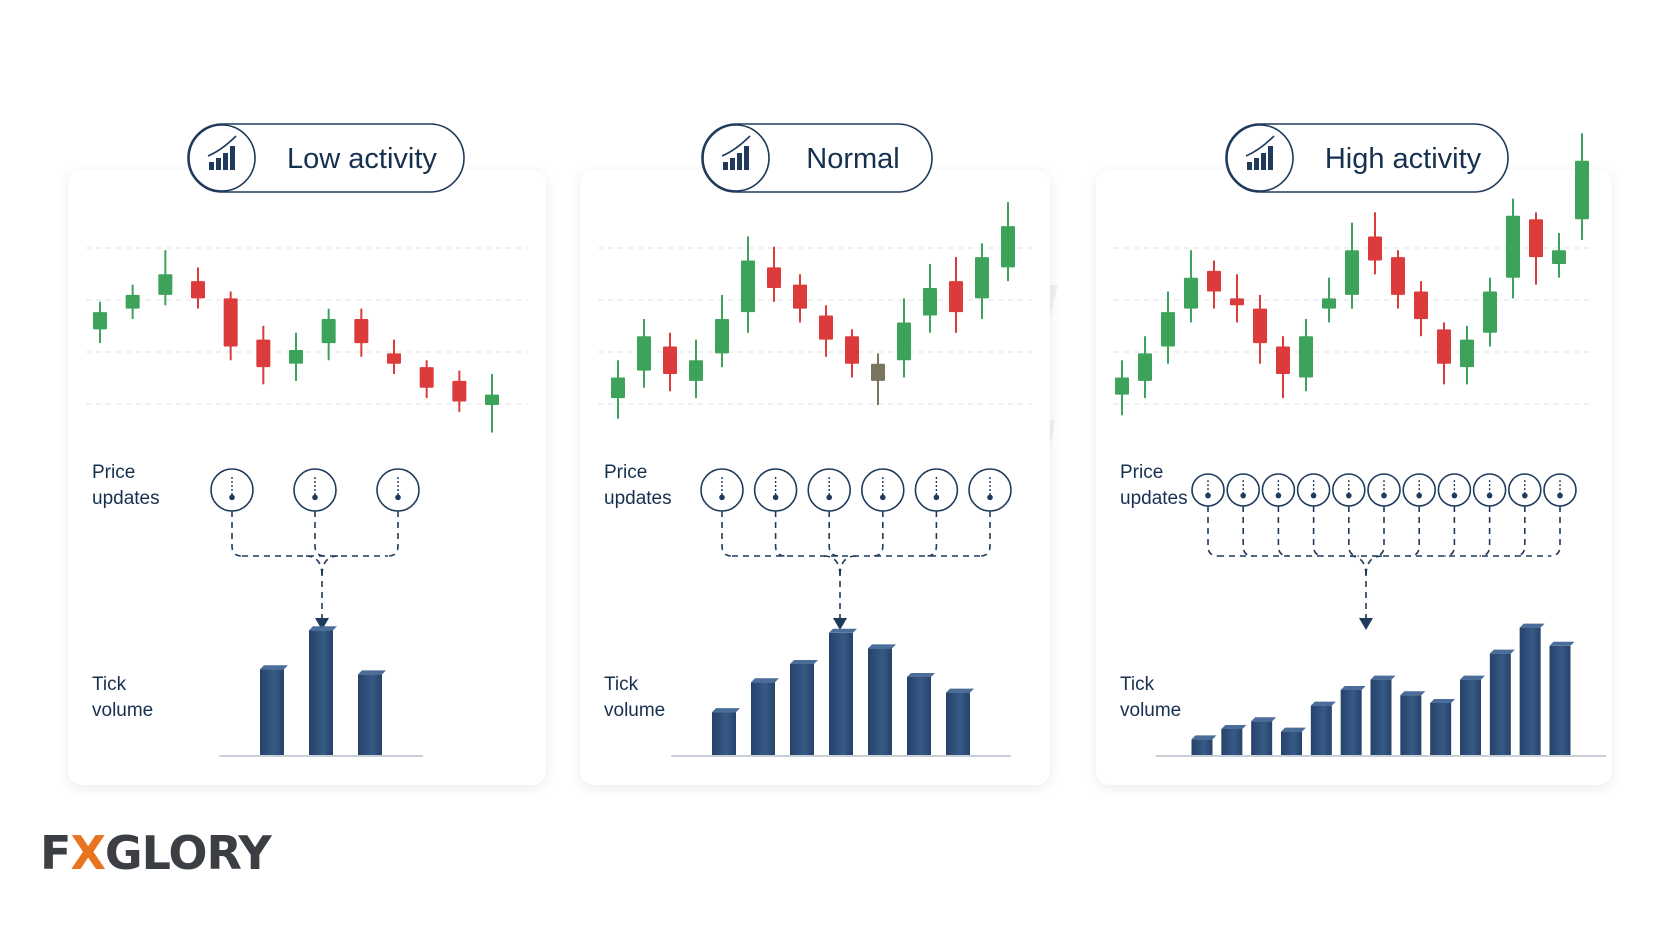 This screenshot has width=1664, height=928. What do you see at coordinates (362, 159) in the screenshot?
I see `panel-title: Low activity` at bounding box center [362, 159].